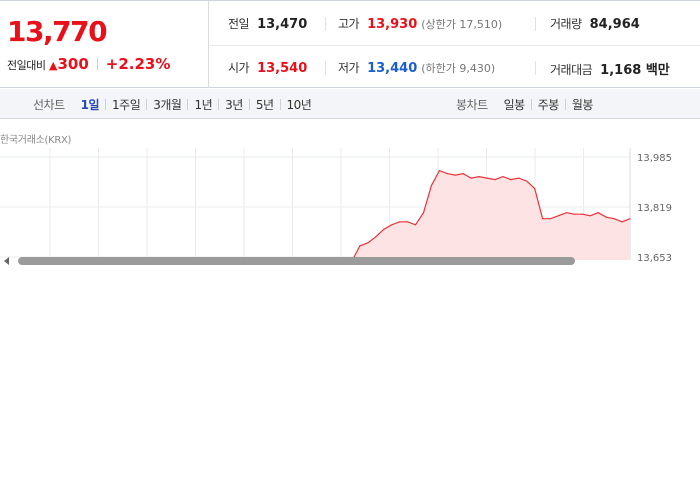 The height and width of the screenshot is (490, 700). I want to click on price-area-fill, so click(491, 215).